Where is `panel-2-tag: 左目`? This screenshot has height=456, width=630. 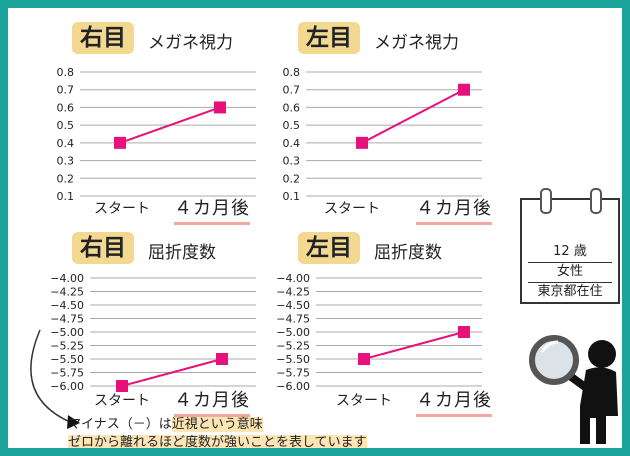 panel-2-tag: 左目 is located at coordinates (329, 38).